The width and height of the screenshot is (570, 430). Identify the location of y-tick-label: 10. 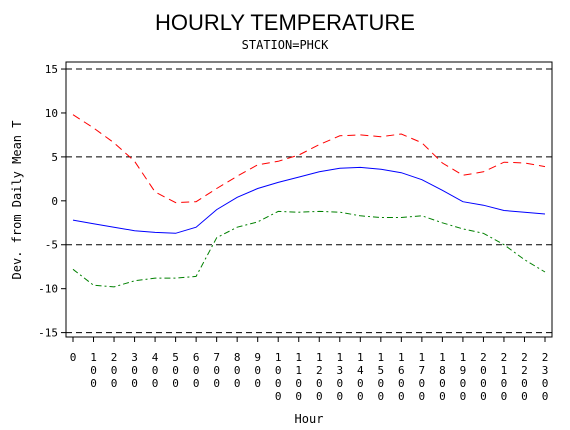
(51, 113).